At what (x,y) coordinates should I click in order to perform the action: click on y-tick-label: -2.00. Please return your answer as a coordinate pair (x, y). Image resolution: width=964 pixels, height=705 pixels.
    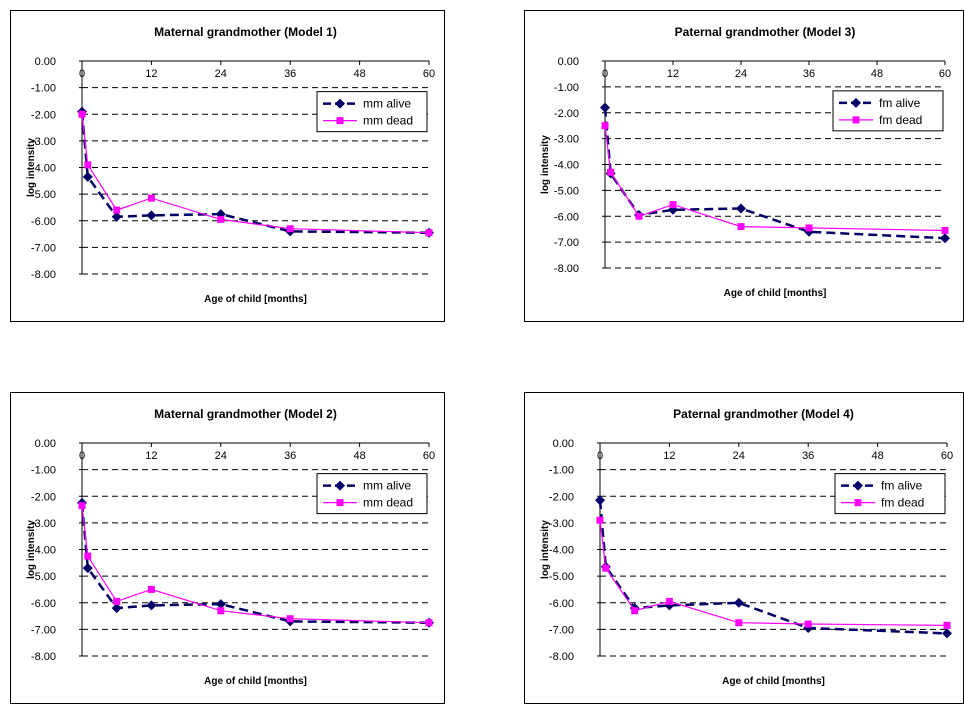
    Looking at the image, I should click on (43, 115).